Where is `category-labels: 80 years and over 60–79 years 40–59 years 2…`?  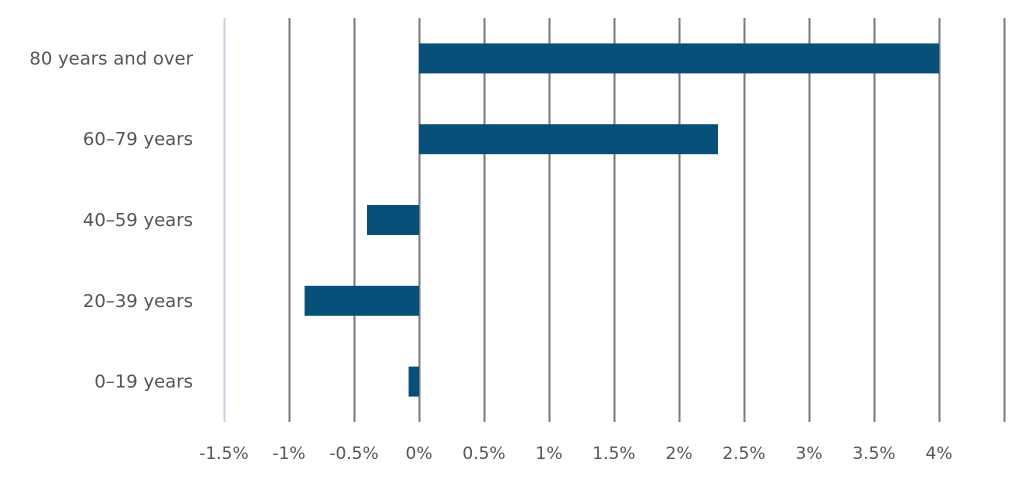 category-labels: 80 years and over 60–79 years 40–59 years 2… is located at coordinates (111, 220).